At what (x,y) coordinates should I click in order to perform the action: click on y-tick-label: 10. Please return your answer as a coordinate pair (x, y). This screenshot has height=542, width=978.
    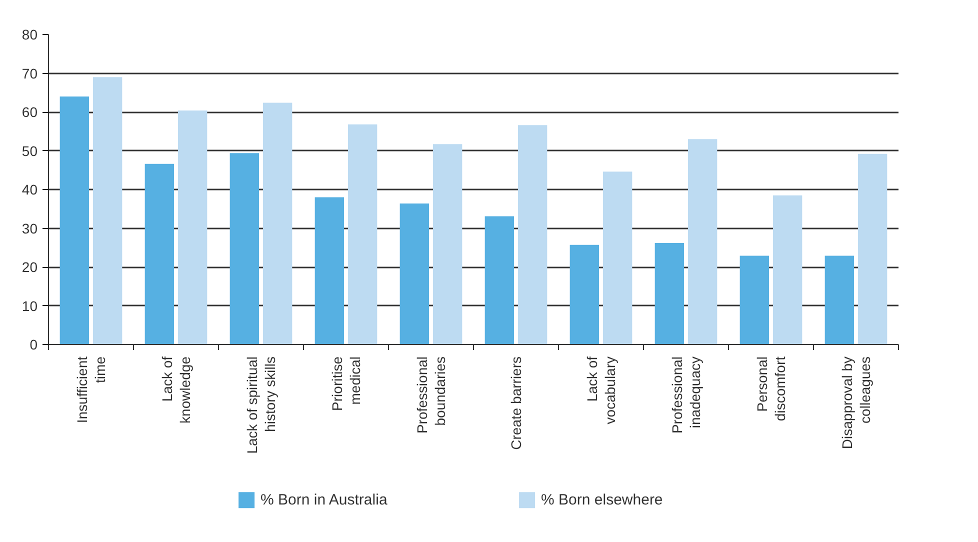
    Looking at the image, I should click on (30, 306).